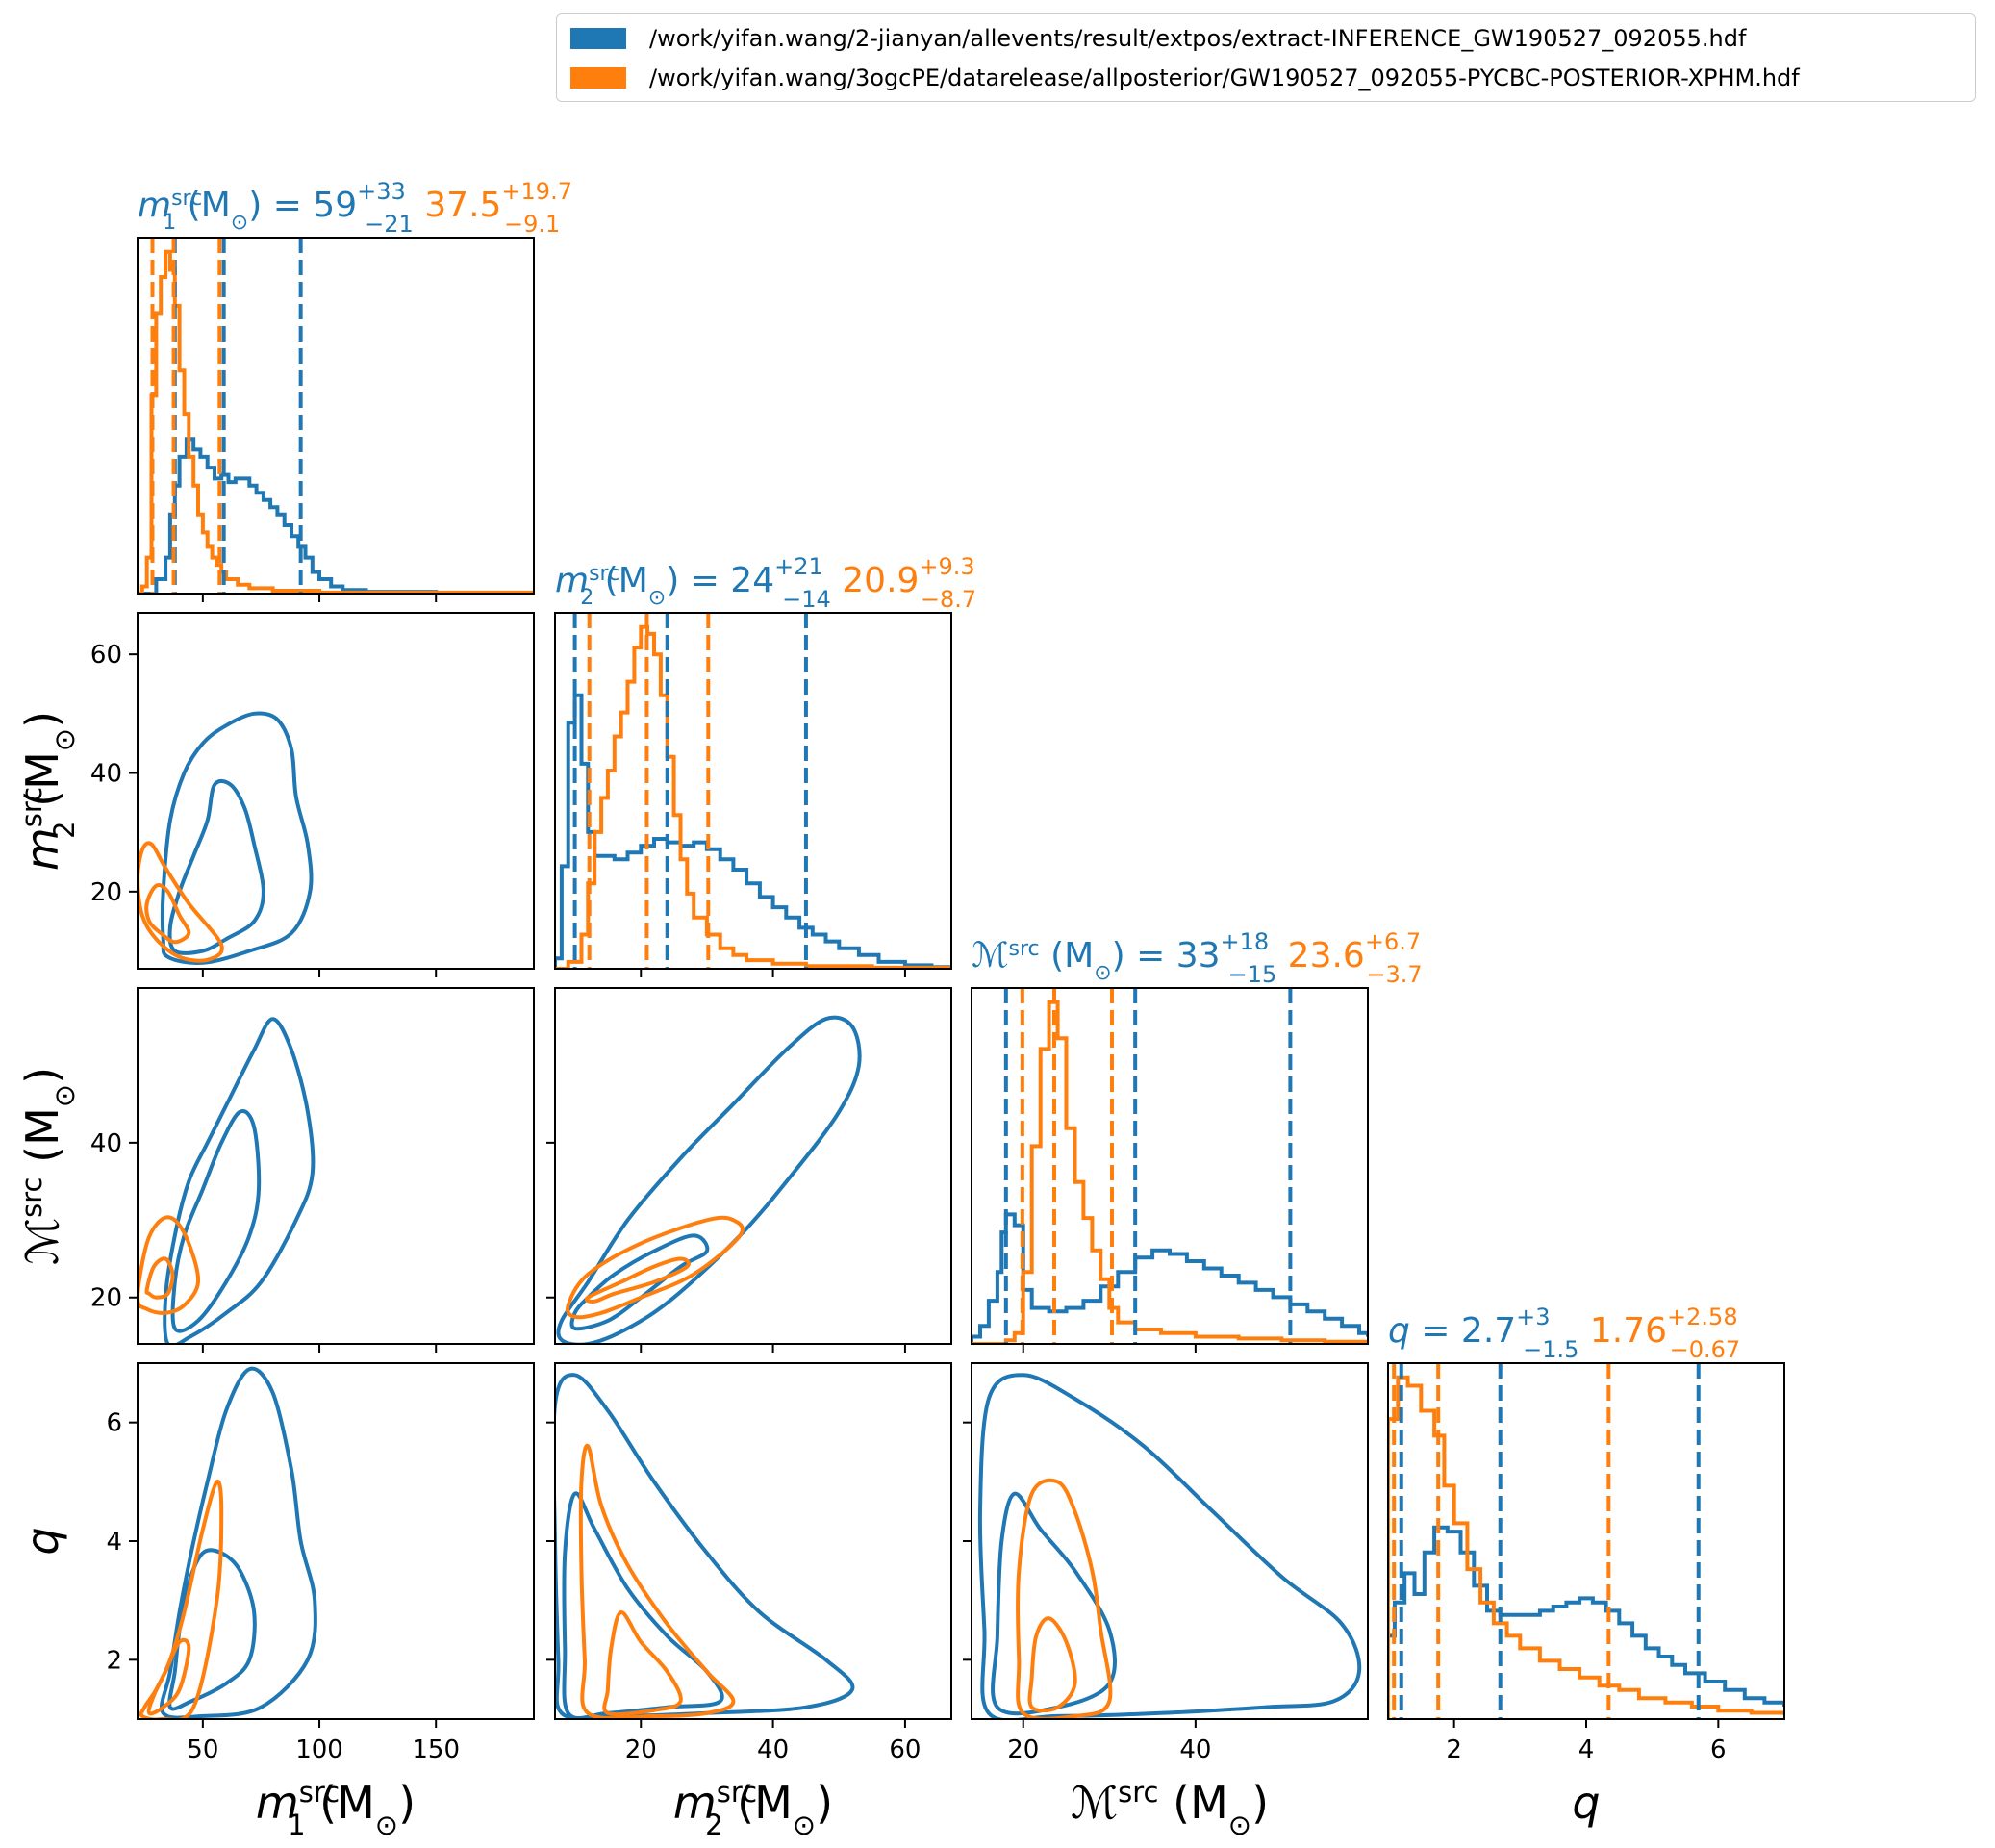 Image resolution: width=1995 pixels, height=1848 pixels. I want to click on contour-panel-q-vs-mc-body, so click(1169, 1546).